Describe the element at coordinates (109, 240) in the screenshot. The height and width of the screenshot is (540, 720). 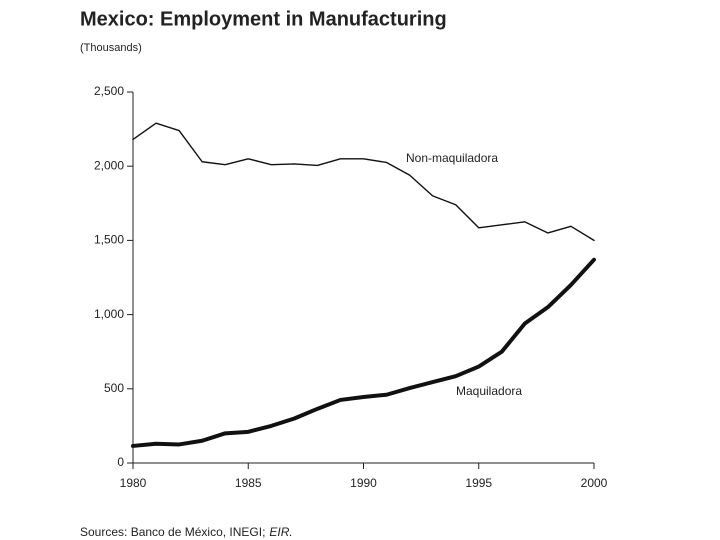
I see `y-tick-label: 1,500` at that location.